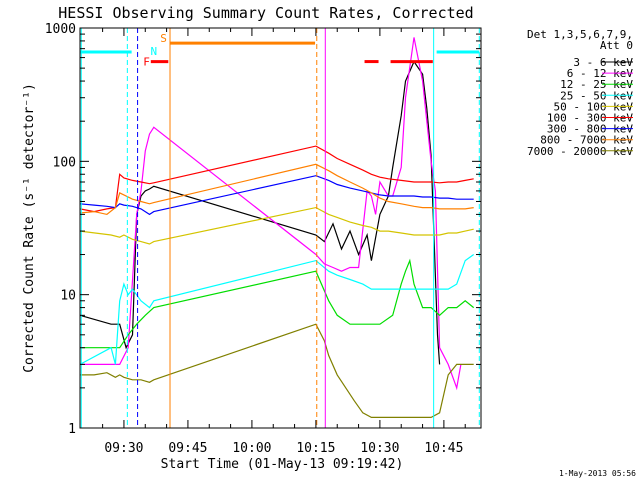 This screenshot has height=480, width=640. I want to click on legend-header-1: Att 0, so click(616, 45).